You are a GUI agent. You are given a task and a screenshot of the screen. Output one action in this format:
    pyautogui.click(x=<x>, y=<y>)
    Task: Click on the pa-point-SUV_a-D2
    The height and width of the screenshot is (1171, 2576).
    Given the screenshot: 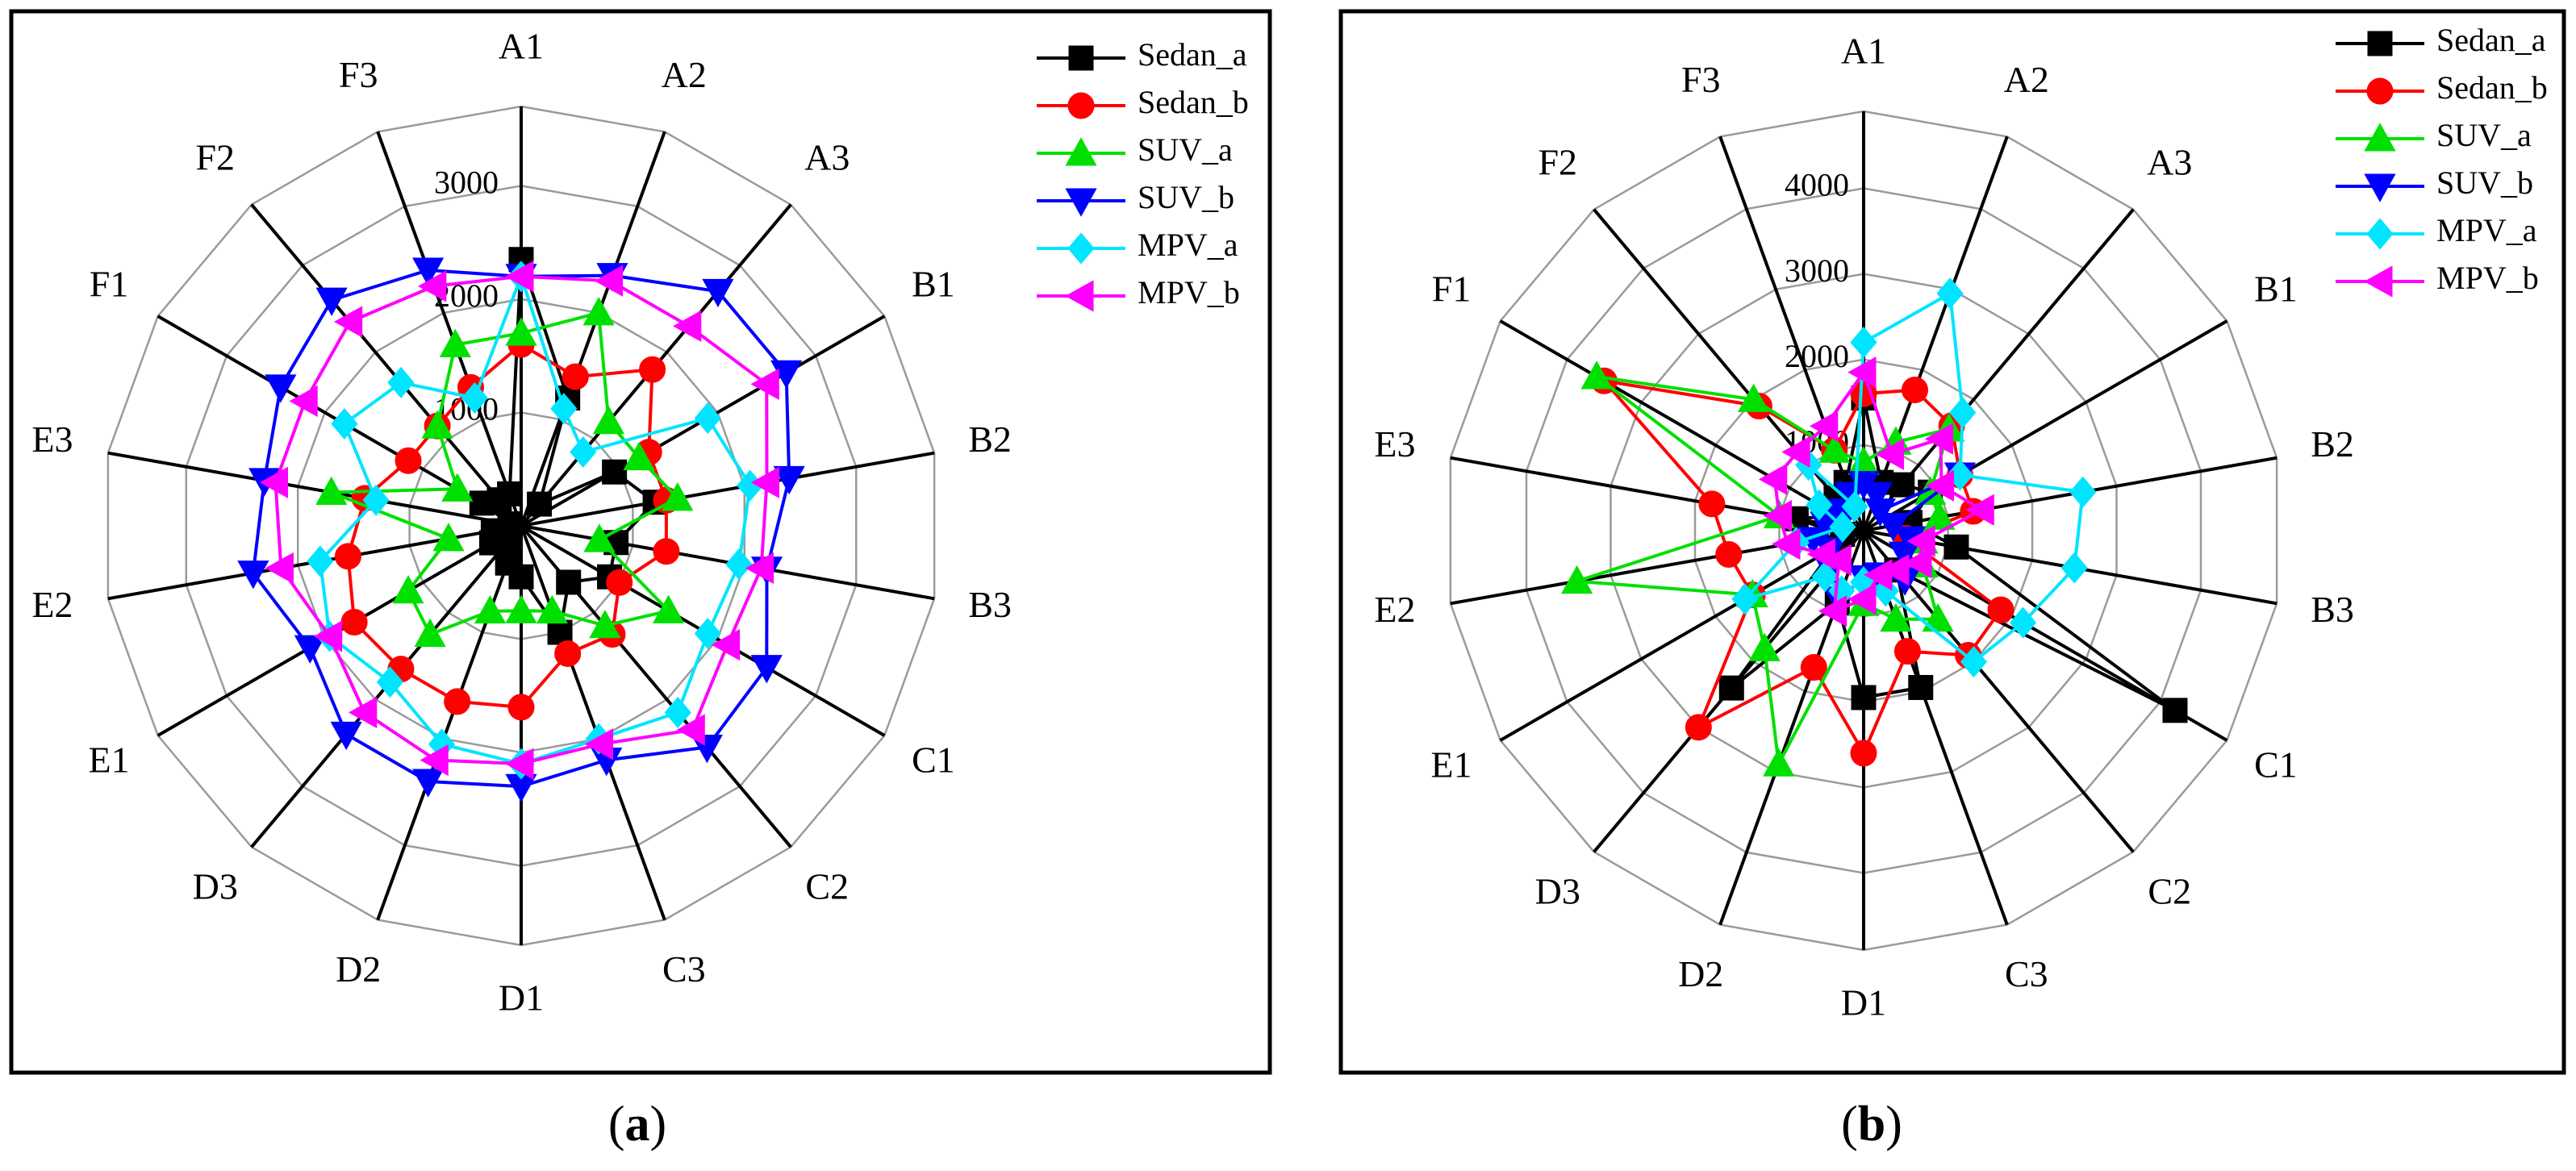 What is the action you would take?
    pyautogui.click(x=491, y=609)
    